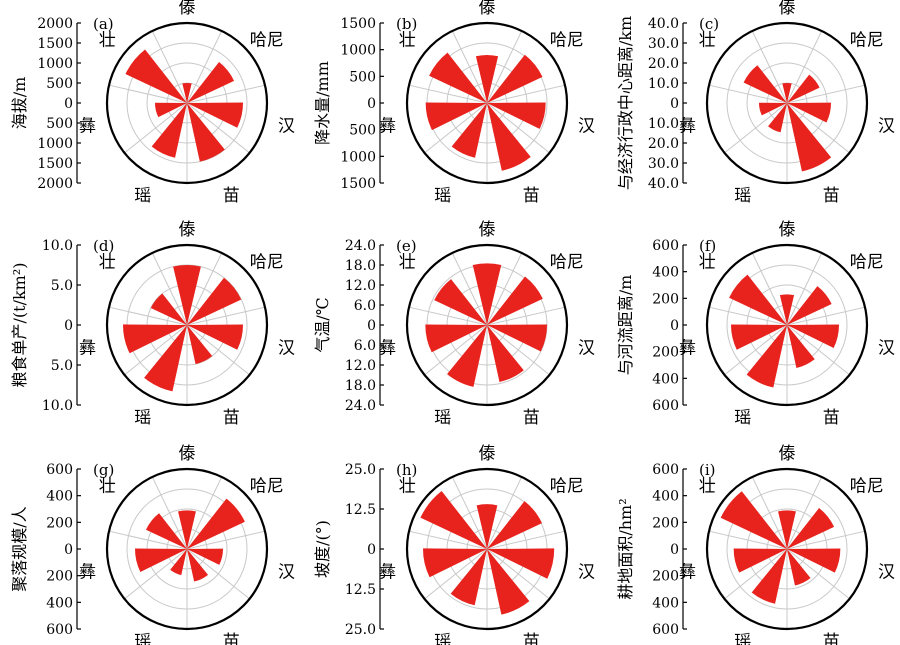 Image resolution: width=900 pixels, height=645 pixels. Describe the element at coordinates (407, 262) in the screenshot. I see `category-label: 壮` at that location.